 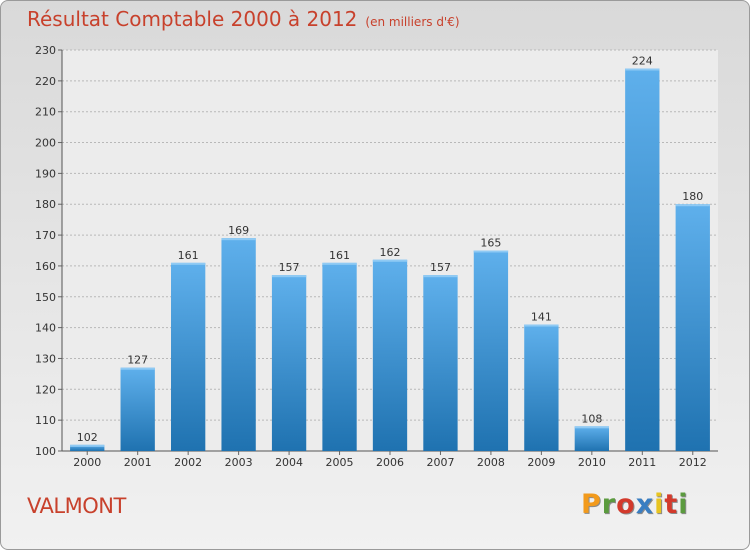 What do you see at coordinates (138, 462) in the screenshot?
I see `x-tick-label: 2001` at bounding box center [138, 462].